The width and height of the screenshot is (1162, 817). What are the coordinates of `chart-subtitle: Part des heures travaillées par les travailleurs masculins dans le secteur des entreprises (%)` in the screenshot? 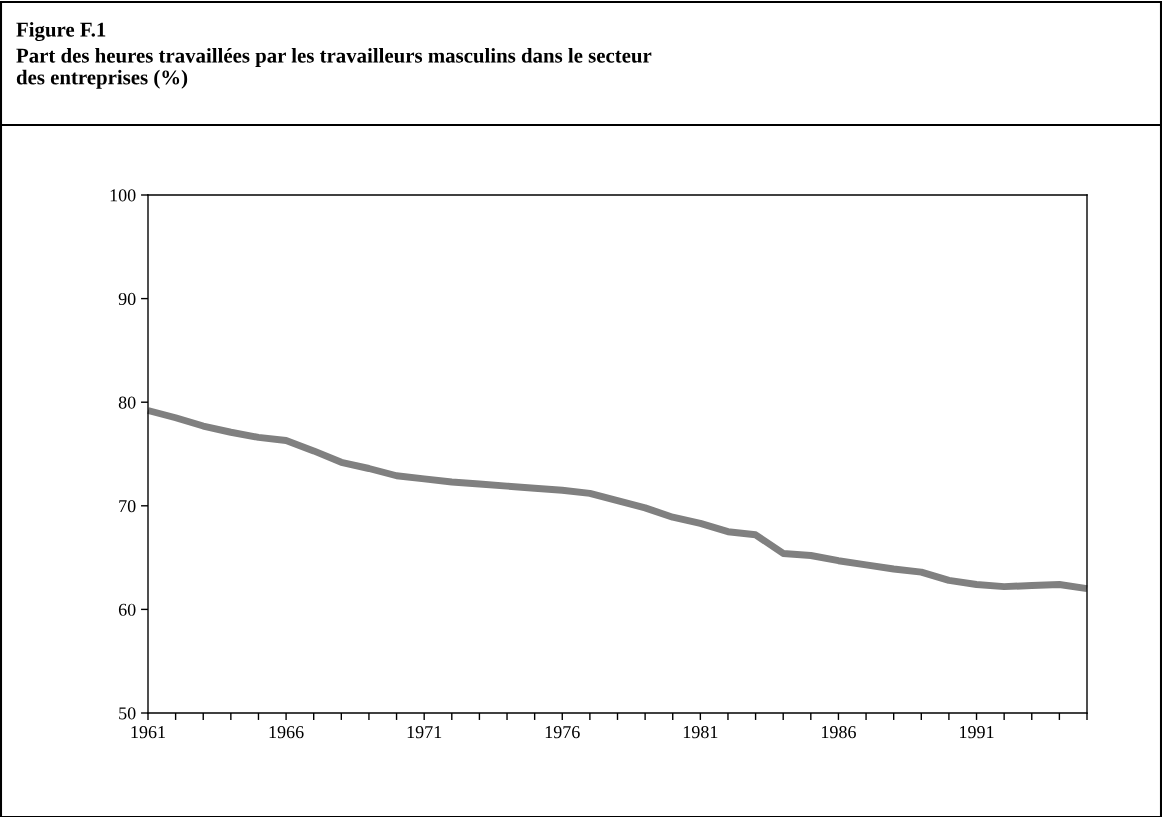 It's located at (334, 68).